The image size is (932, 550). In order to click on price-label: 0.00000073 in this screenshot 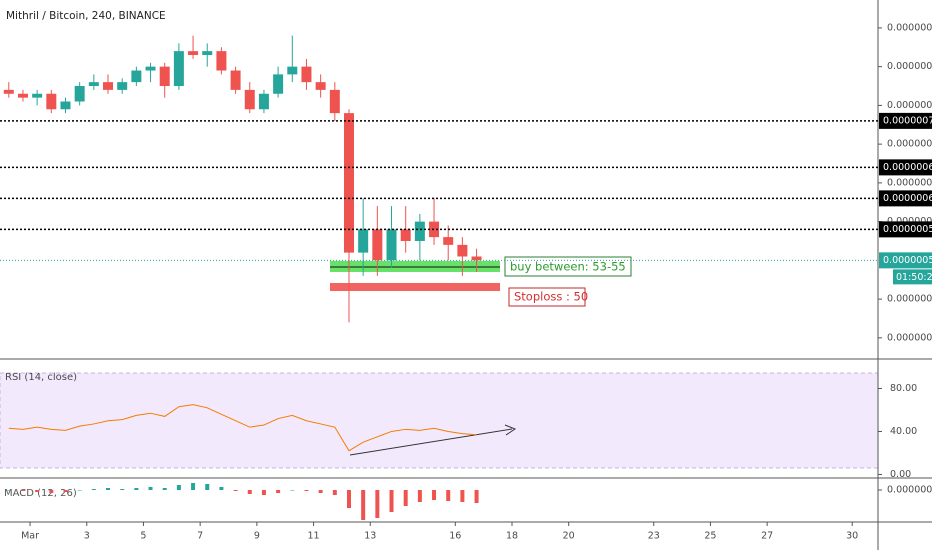, I will do `click(907, 120)`.